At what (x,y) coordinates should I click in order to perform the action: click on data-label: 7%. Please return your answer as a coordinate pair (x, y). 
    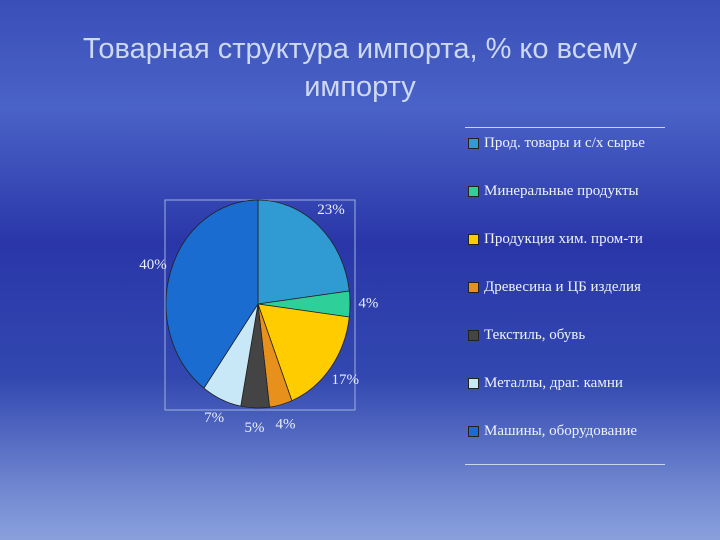
    Looking at the image, I should click on (214, 418).